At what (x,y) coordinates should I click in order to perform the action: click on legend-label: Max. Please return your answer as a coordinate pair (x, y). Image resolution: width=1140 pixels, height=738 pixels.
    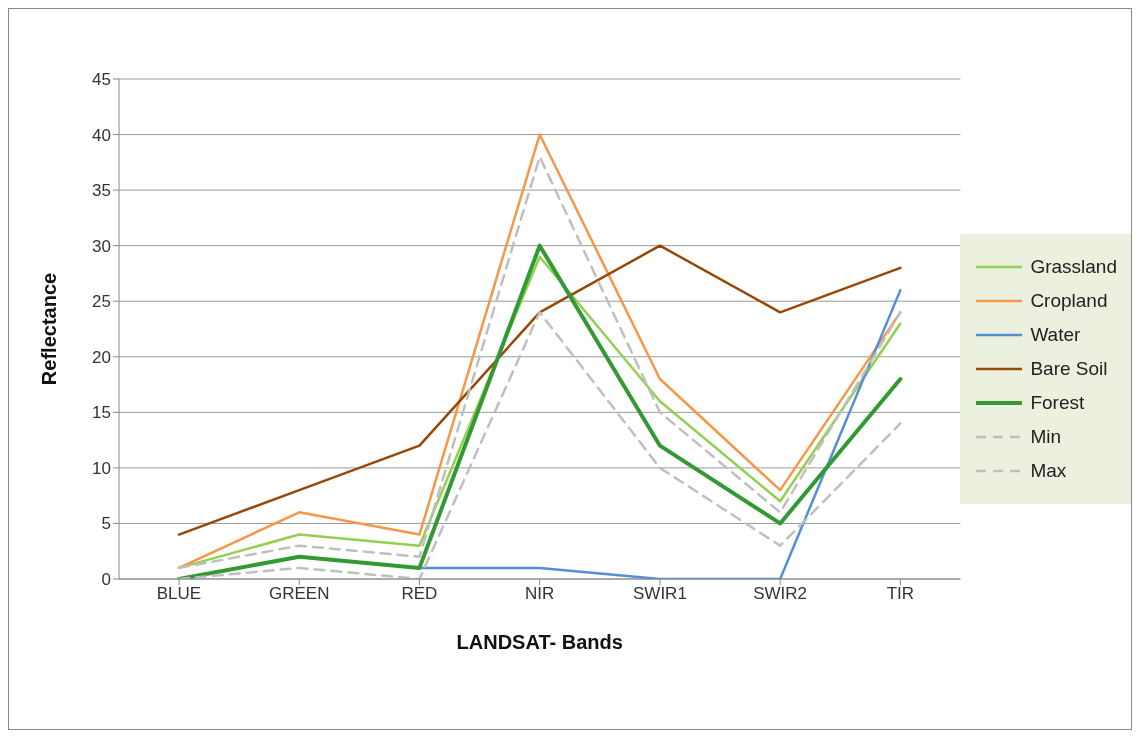
    Looking at the image, I should click on (1048, 471).